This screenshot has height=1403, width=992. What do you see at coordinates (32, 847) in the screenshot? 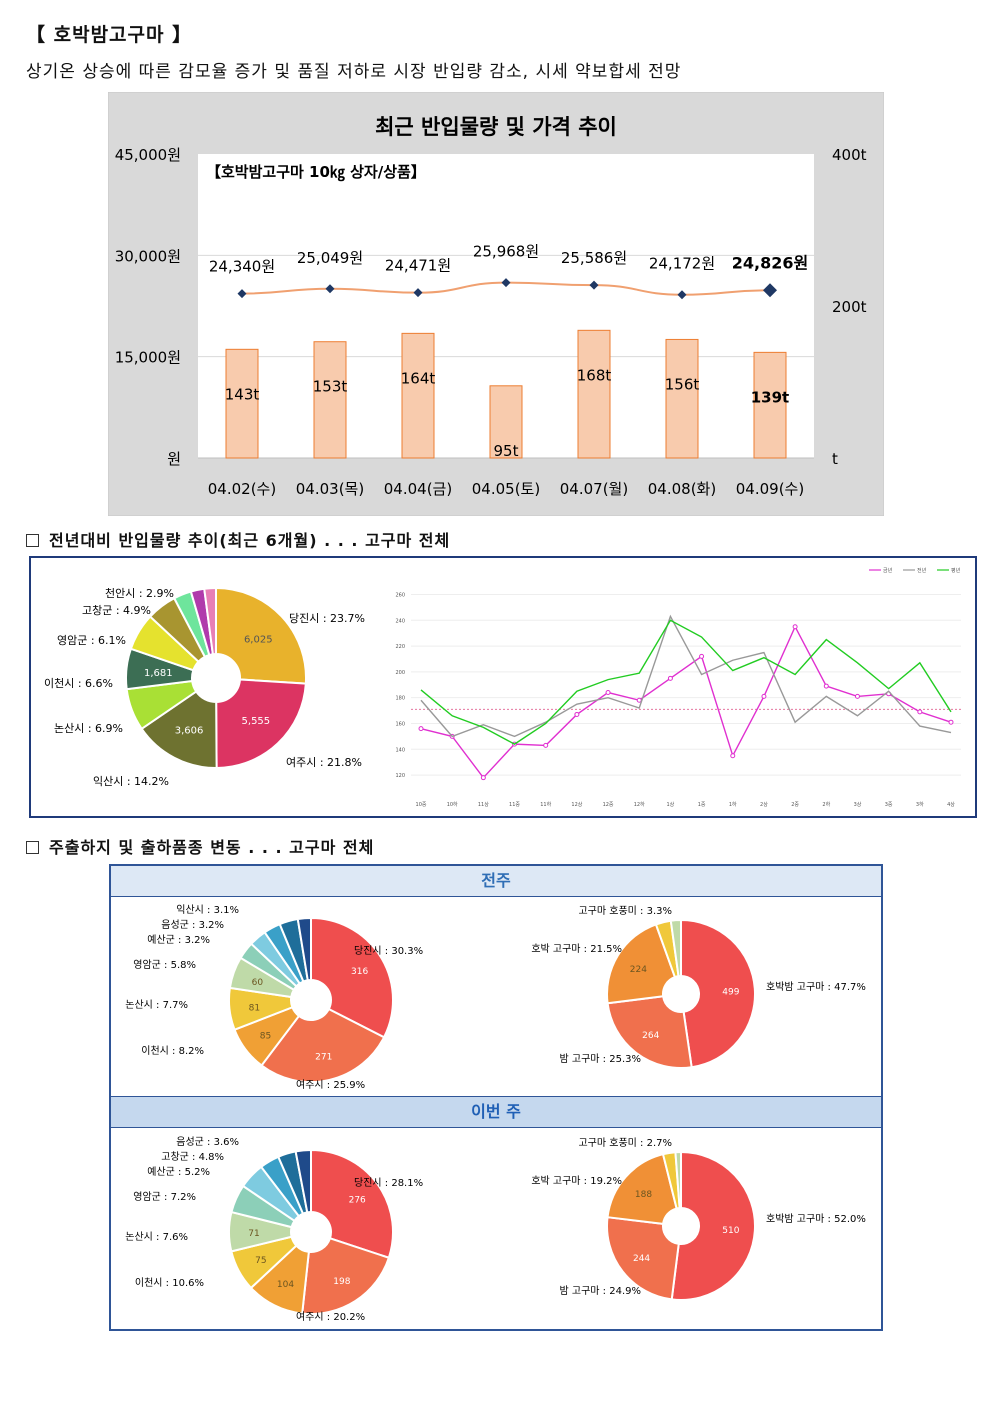
I see `checkbox-icon` at bounding box center [32, 847].